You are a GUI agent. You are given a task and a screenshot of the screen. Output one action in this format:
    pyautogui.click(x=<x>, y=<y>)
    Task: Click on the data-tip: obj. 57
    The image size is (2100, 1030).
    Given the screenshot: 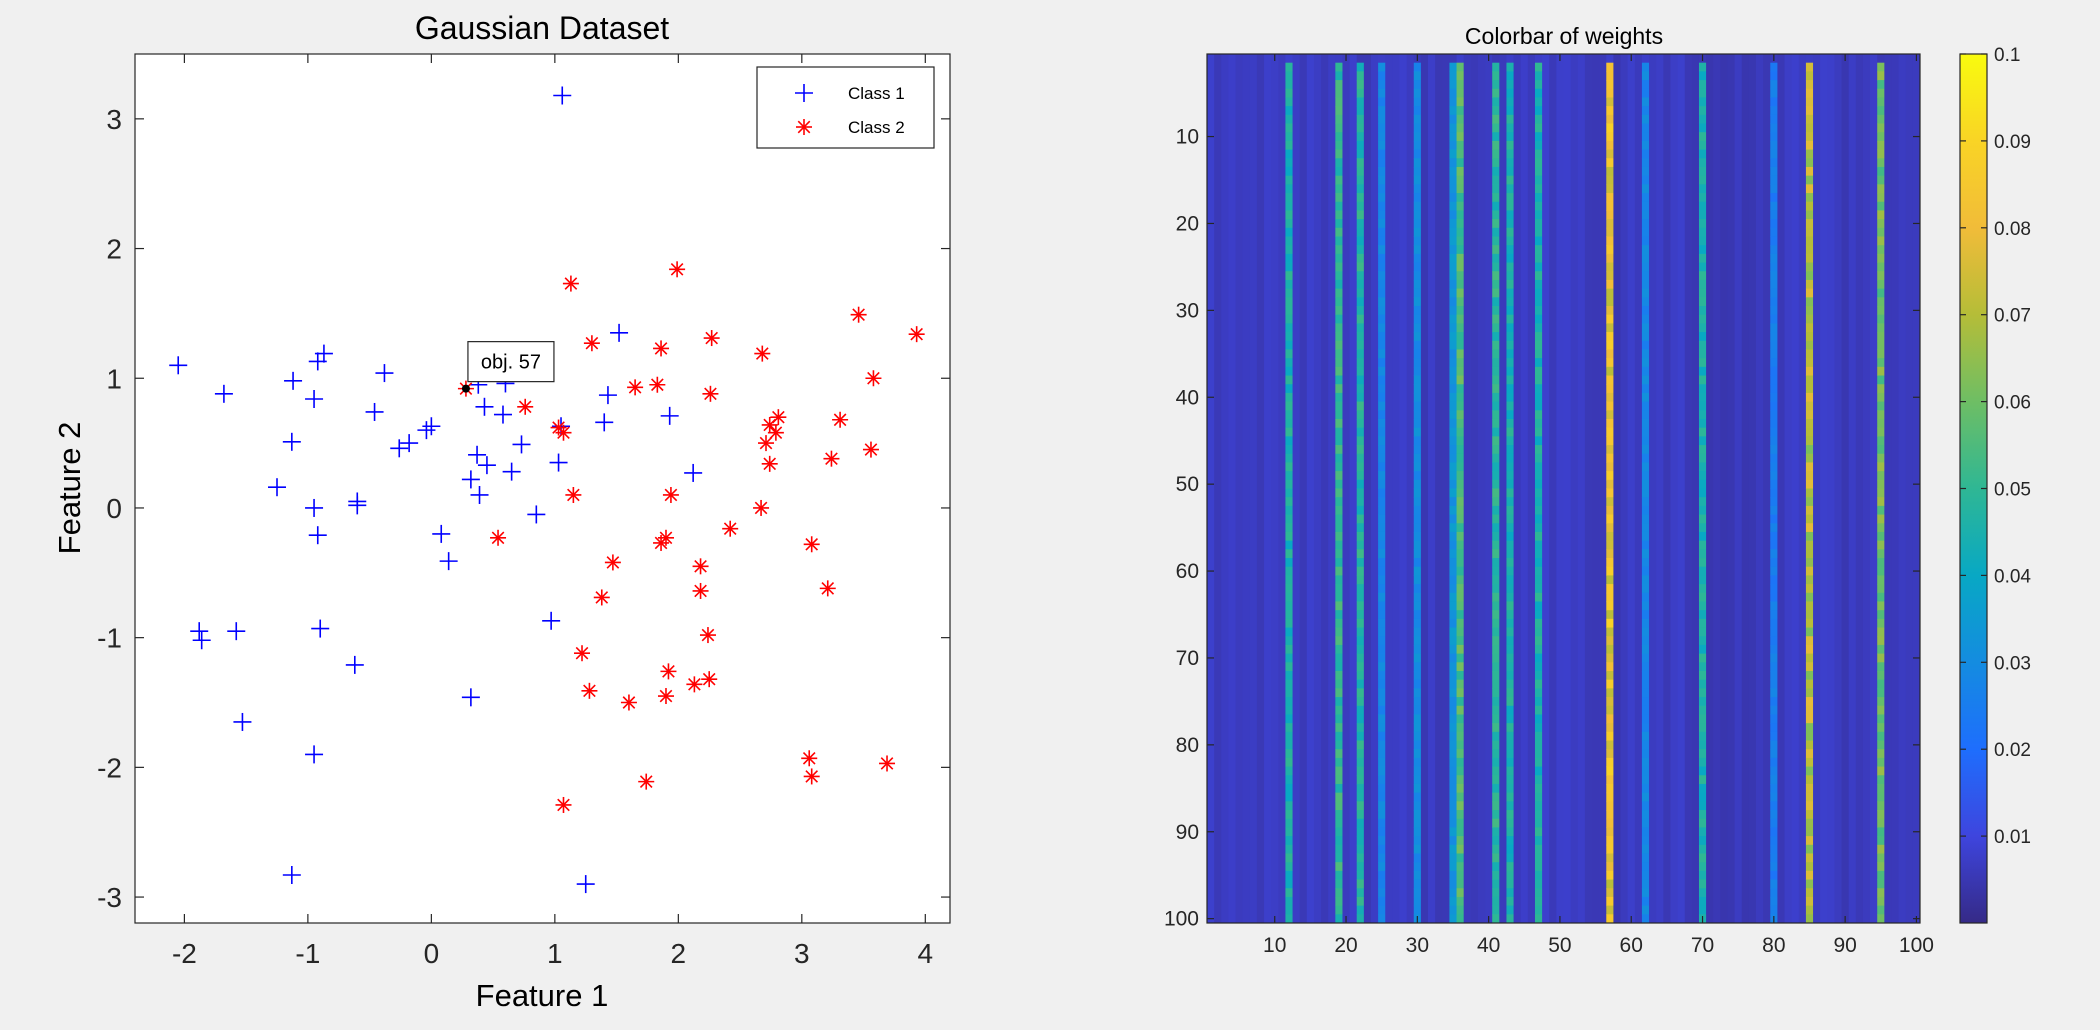 What is the action you would take?
    pyautogui.click(x=508, y=367)
    